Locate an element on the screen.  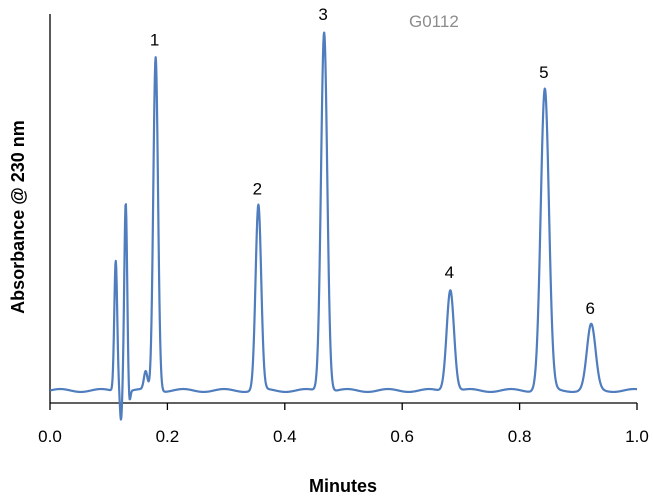
x-tick-label: 0.4 is located at coordinates (285, 436).